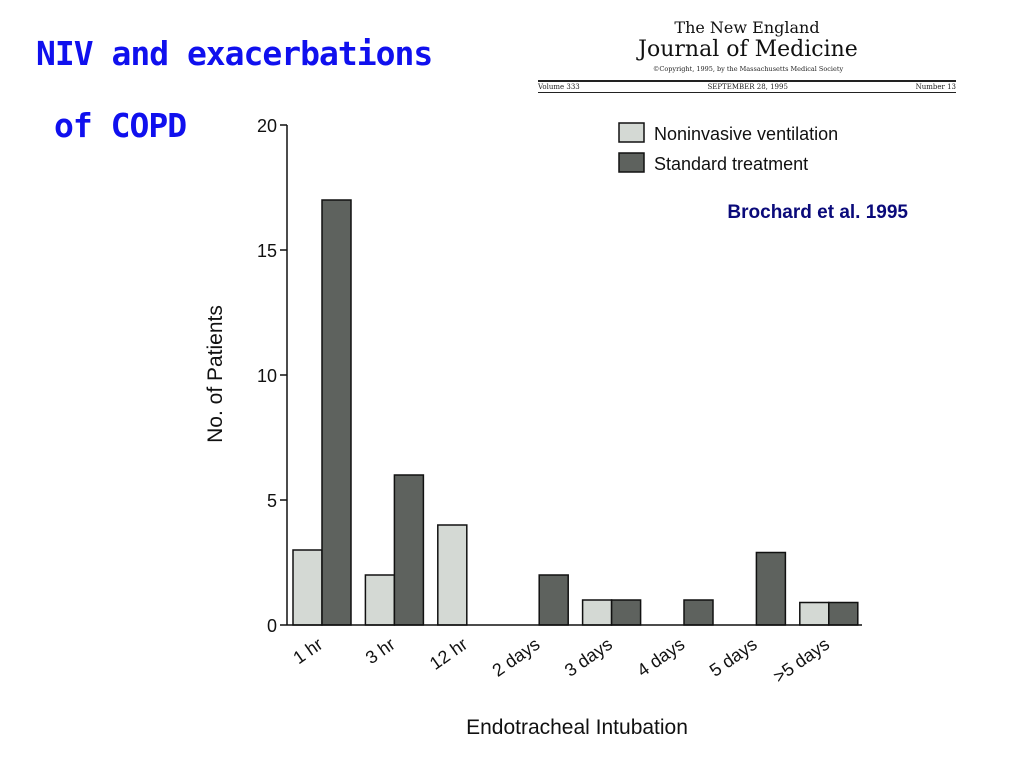 This screenshot has height=768, width=1024. What do you see at coordinates (747, 81) in the screenshot?
I see `masthead-rule-top` at bounding box center [747, 81].